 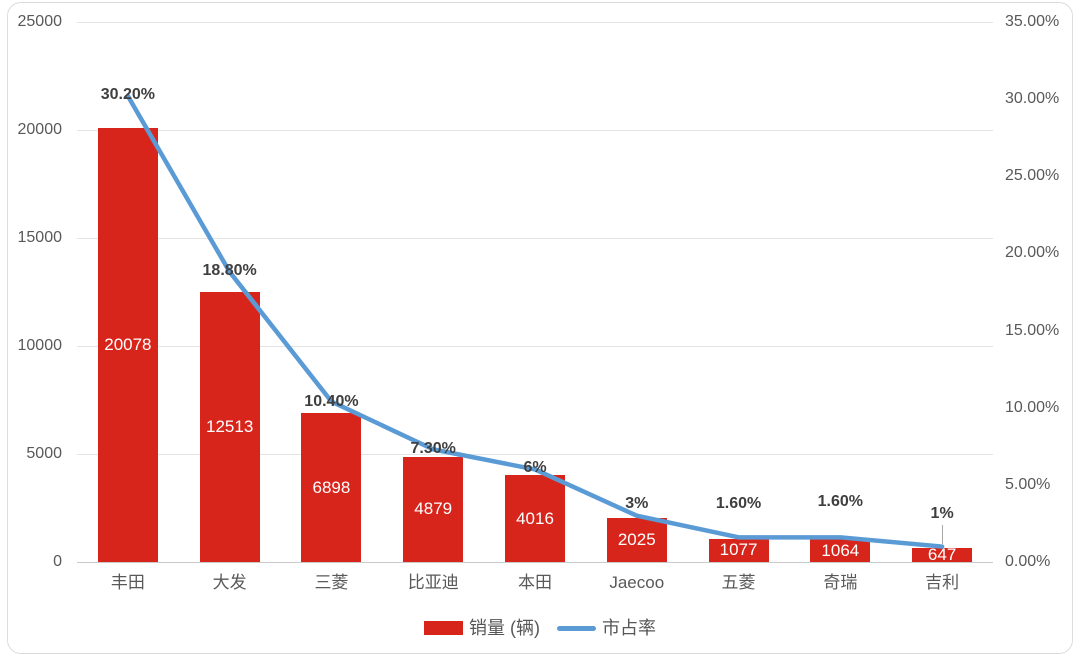 What do you see at coordinates (943, 534) in the screenshot?
I see `label-leader-line` at bounding box center [943, 534].